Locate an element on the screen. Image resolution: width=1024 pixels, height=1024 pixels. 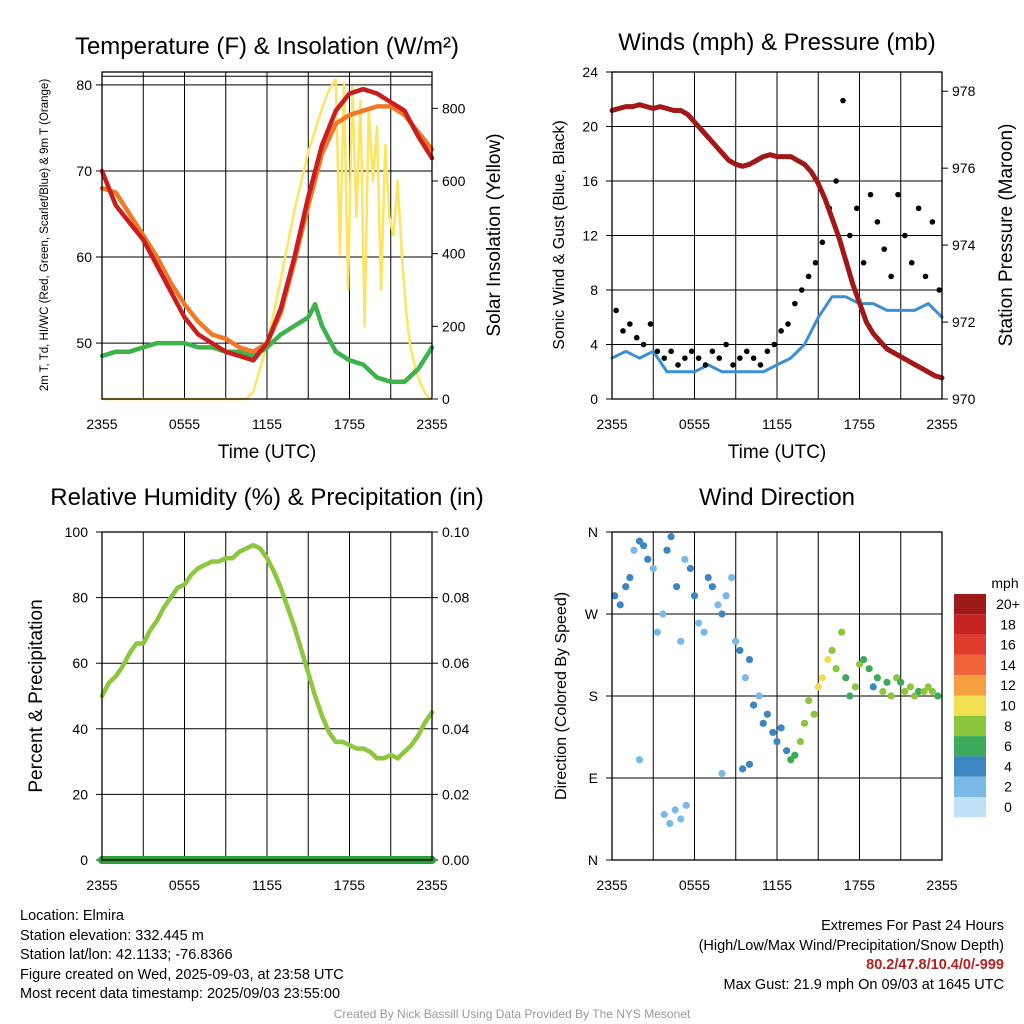
speed-legend-label: 18 is located at coordinates (1008, 624).